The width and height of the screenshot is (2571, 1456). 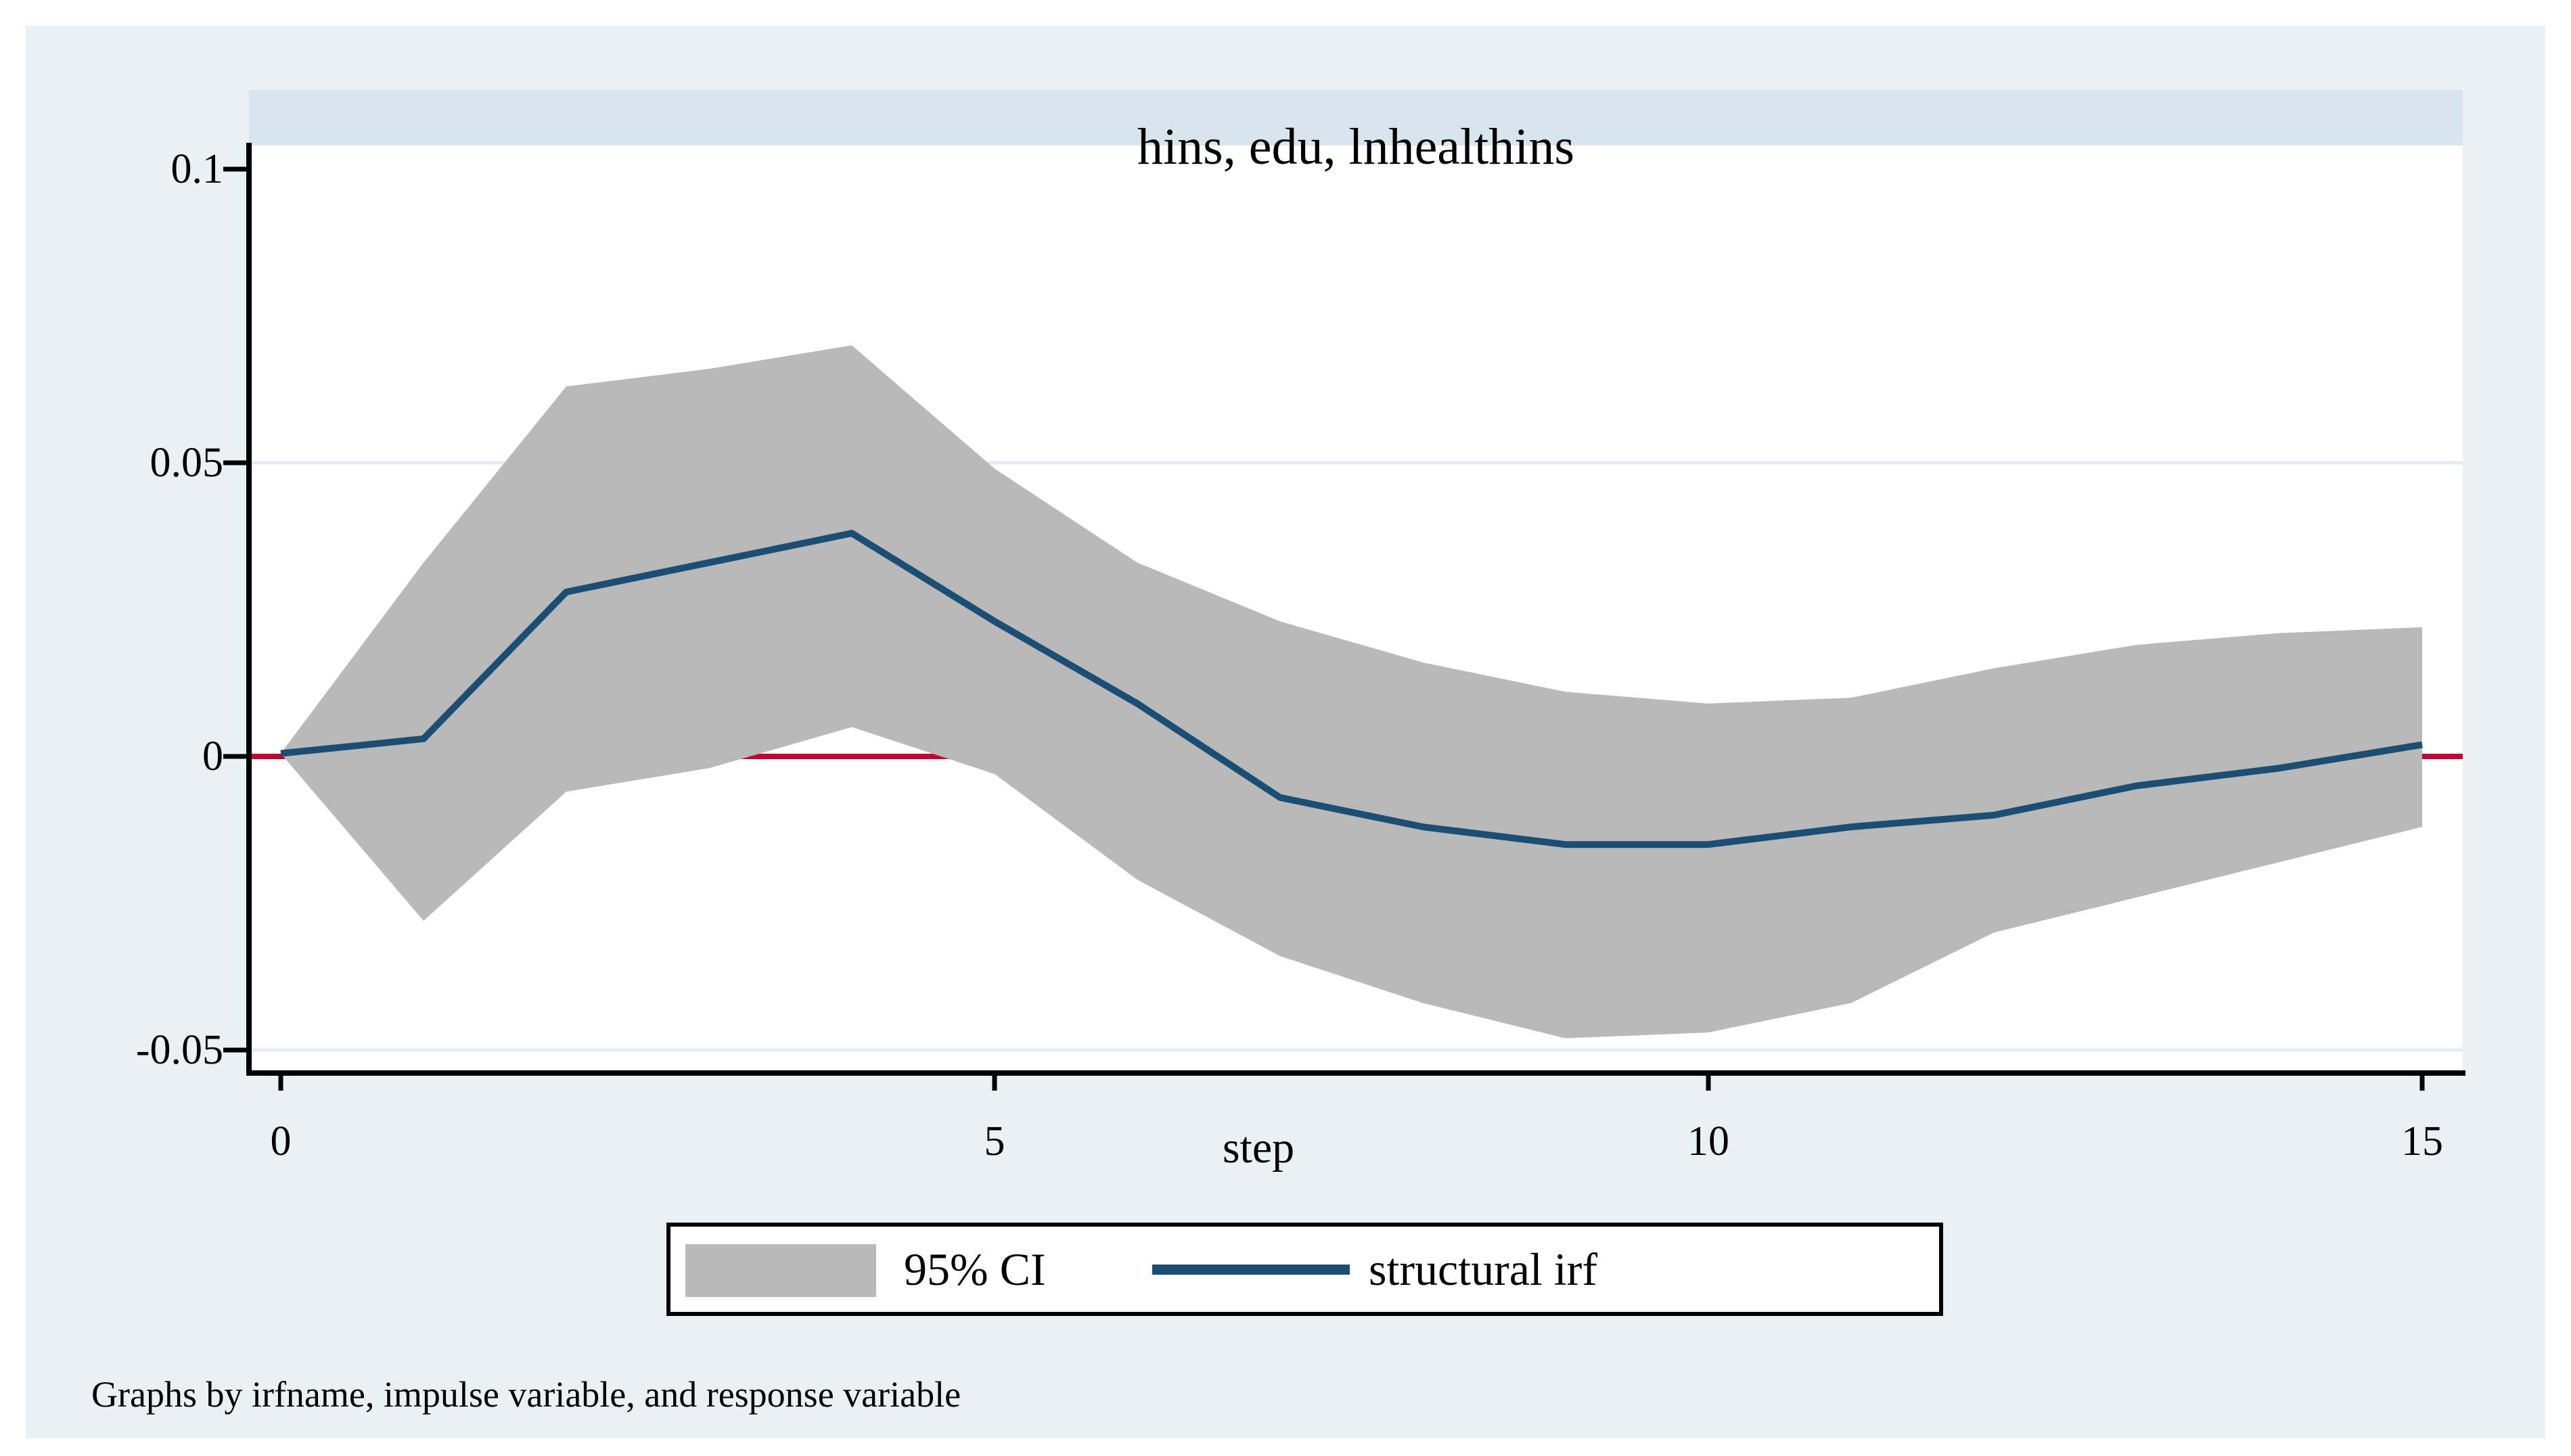 What do you see at coordinates (1708, 1141) in the screenshot?
I see `x-tick-label-10: 10` at bounding box center [1708, 1141].